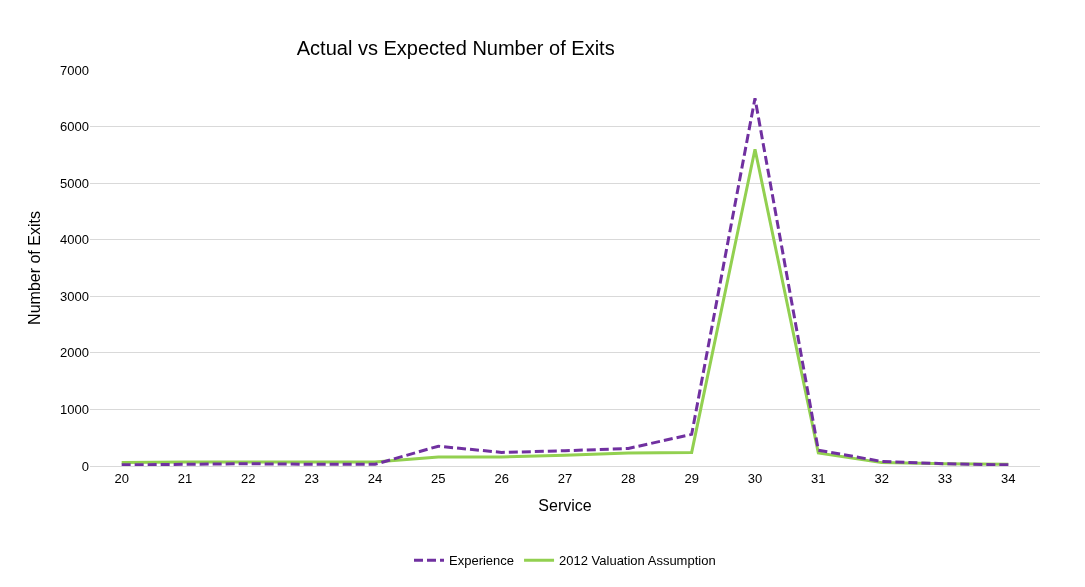  What do you see at coordinates (74, 70) in the screenshot?
I see `y-tick-label: 7000` at bounding box center [74, 70].